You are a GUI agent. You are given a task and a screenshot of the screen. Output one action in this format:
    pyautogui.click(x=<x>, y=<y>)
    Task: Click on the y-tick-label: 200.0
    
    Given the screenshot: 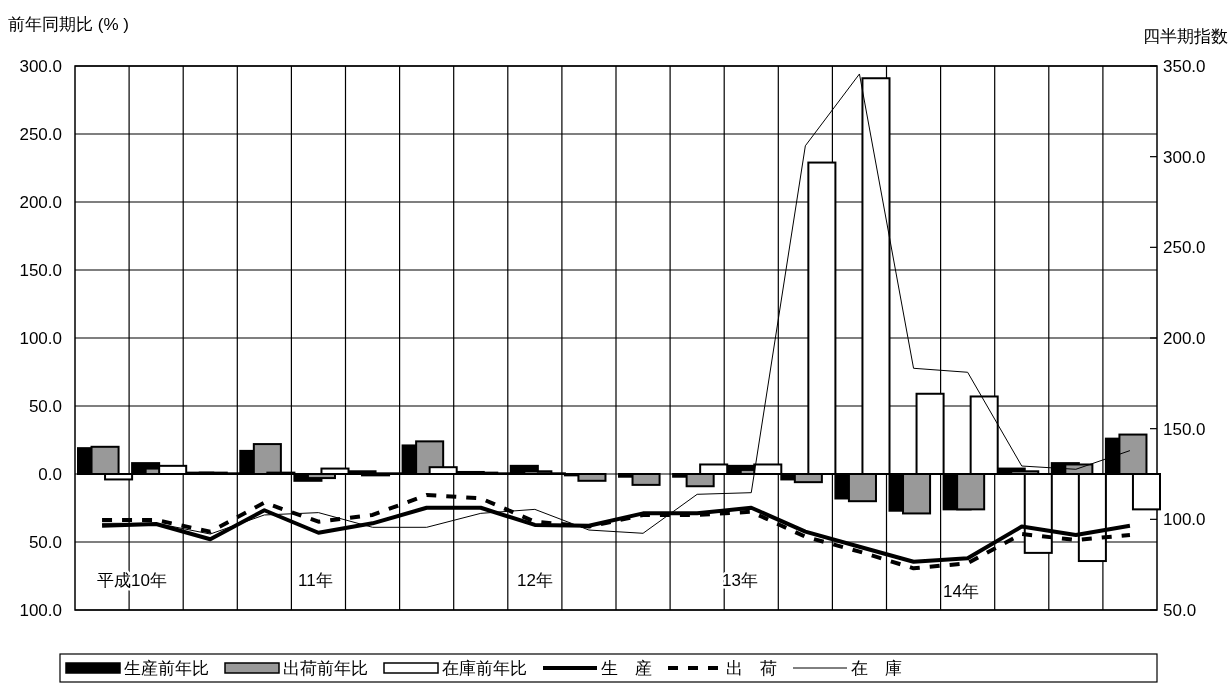 What is the action you would take?
    pyautogui.click(x=40, y=202)
    